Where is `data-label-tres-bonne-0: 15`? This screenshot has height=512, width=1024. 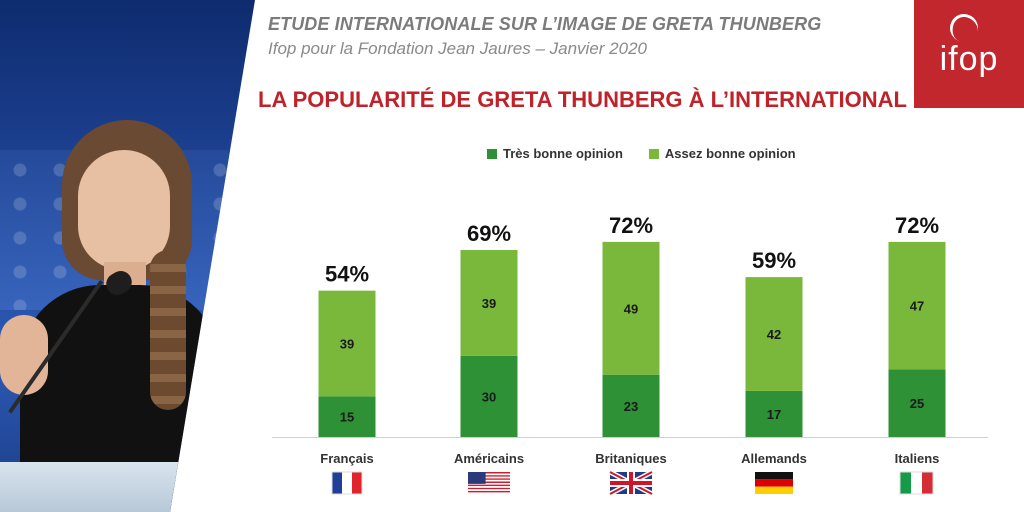
data-label-tres-bonne-0: 15 is located at coordinates (347, 417).